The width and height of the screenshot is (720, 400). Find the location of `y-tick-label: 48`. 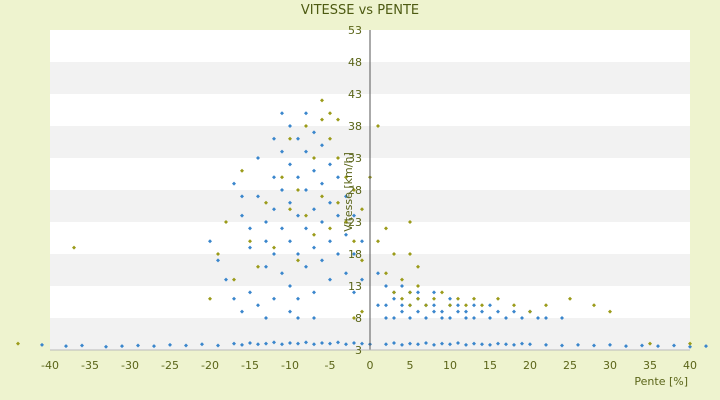

y-tick-label: 48 is located at coordinates (355, 62).